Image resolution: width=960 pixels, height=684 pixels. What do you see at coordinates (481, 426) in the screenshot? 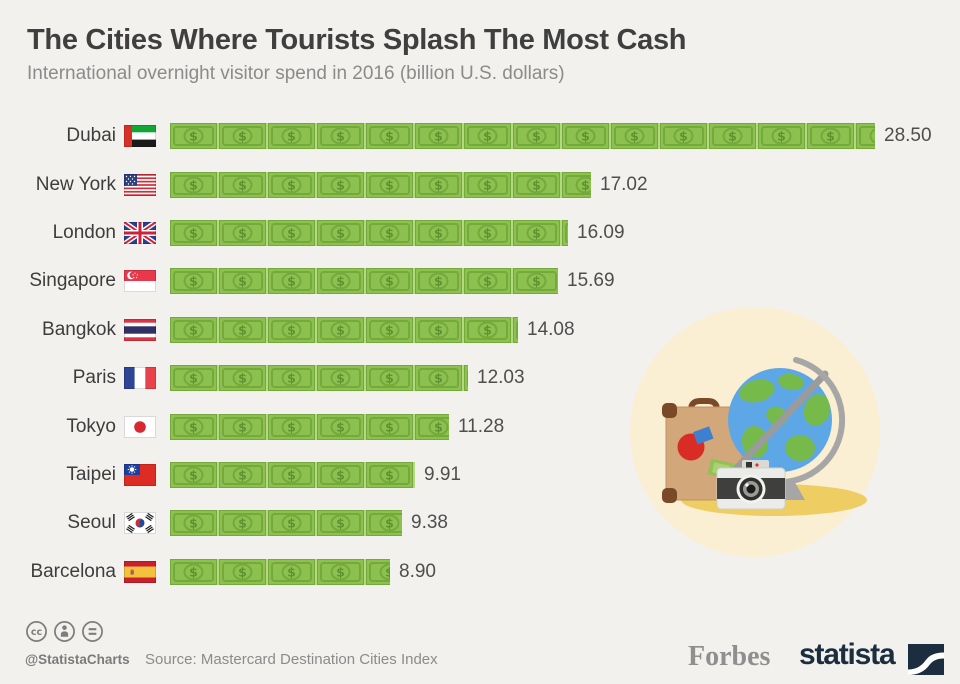
I see `row-value: 11.28` at bounding box center [481, 426].